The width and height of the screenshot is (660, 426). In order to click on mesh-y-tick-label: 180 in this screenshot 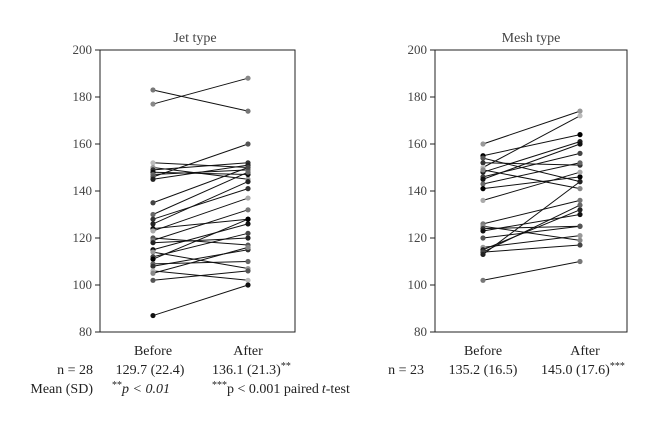, I will do `click(418, 96)`.